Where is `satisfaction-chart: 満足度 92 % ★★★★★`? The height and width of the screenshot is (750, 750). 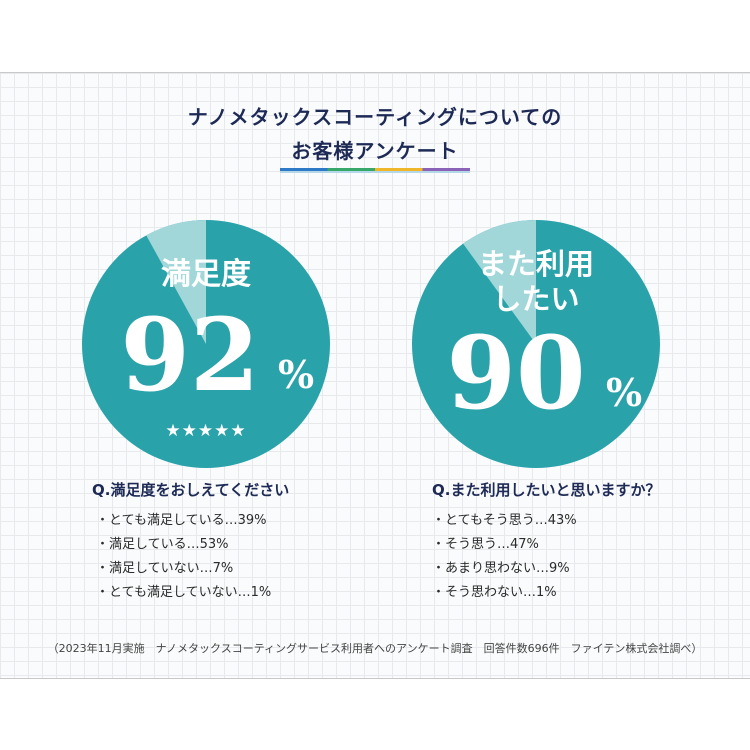 satisfaction-chart: 満足度 92 % ★★★★★ is located at coordinates (206, 344).